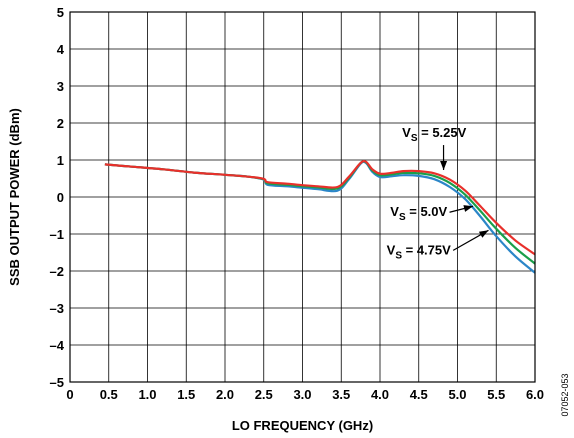  Describe the element at coordinates (418, 213) in the screenshot. I see `annotation-label: VS = 5.0V` at that location.